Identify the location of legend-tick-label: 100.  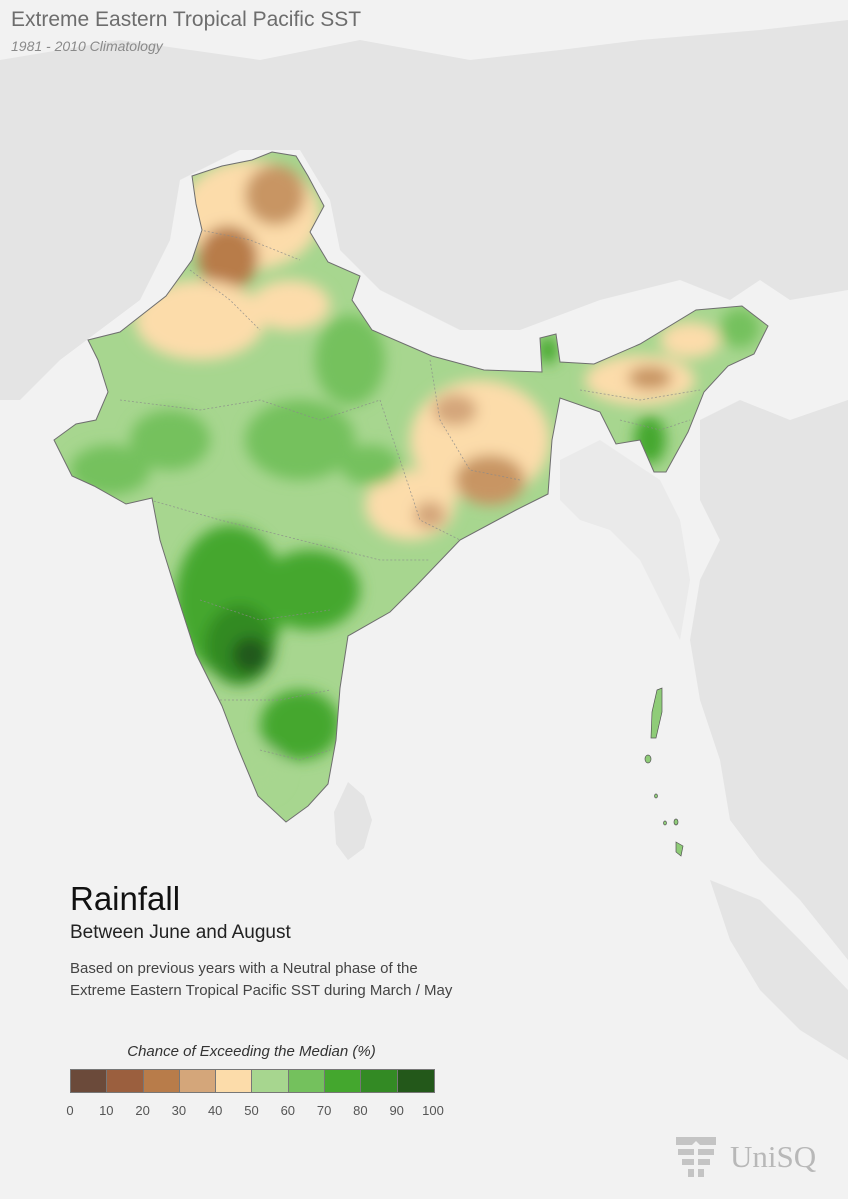
(433, 1110).